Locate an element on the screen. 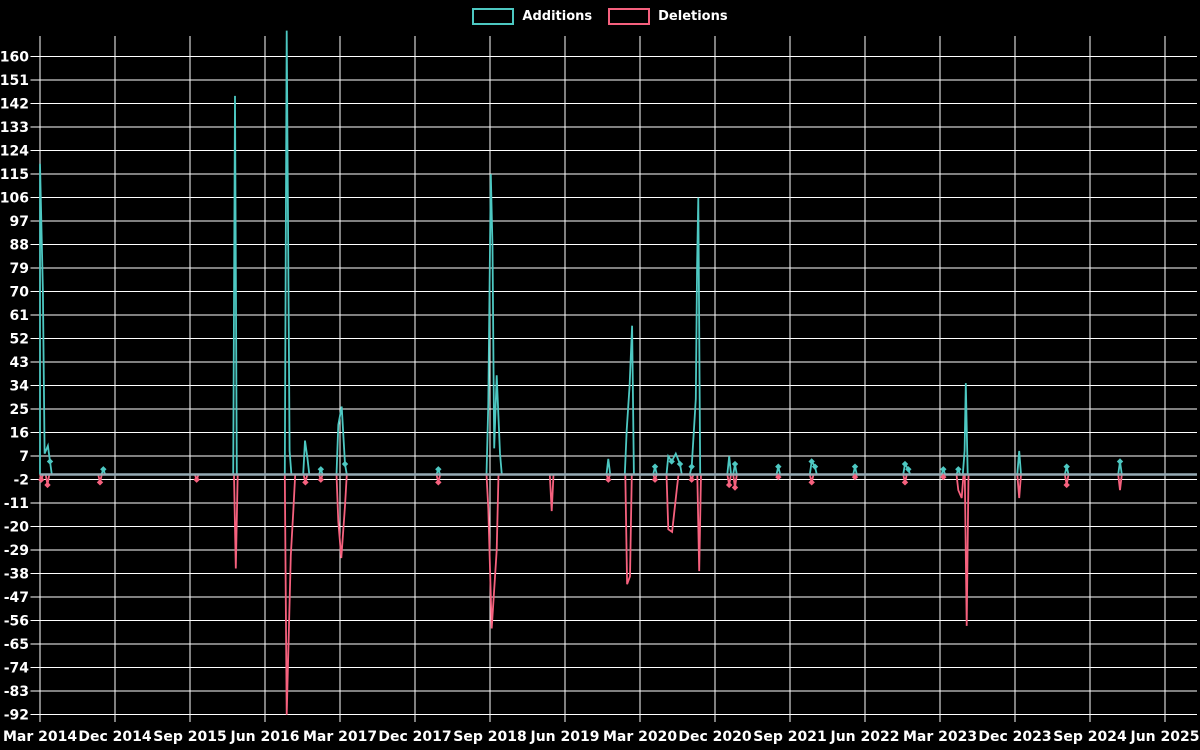  y-axis-tick-label: 106 is located at coordinates (14, 199).